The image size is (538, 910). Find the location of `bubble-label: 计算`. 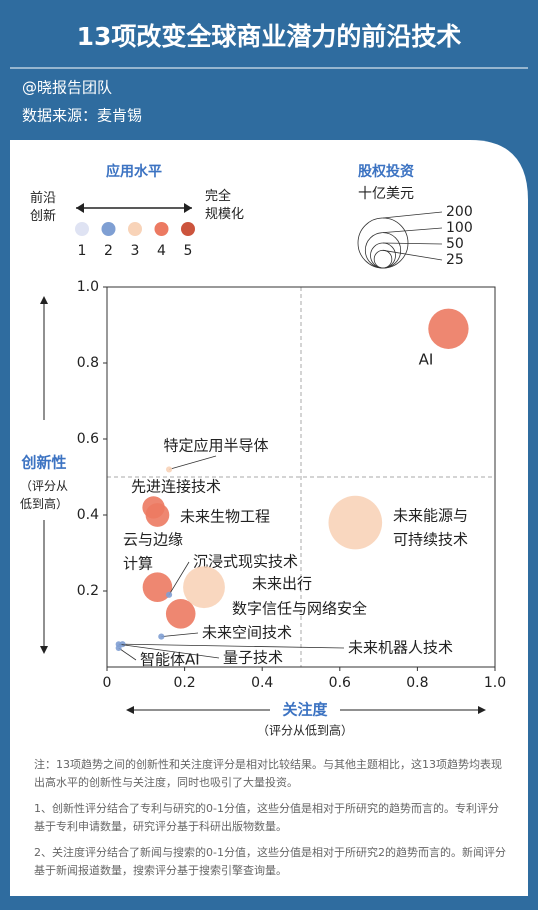

bubble-label: 计算 is located at coordinates (138, 564).